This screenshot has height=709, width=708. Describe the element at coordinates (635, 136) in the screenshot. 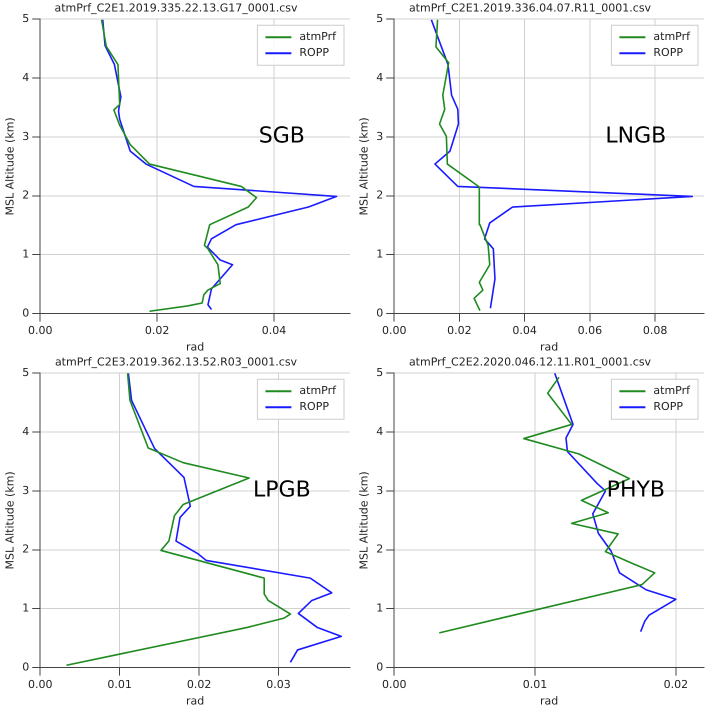

I see `annotation: LNGB` at that location.